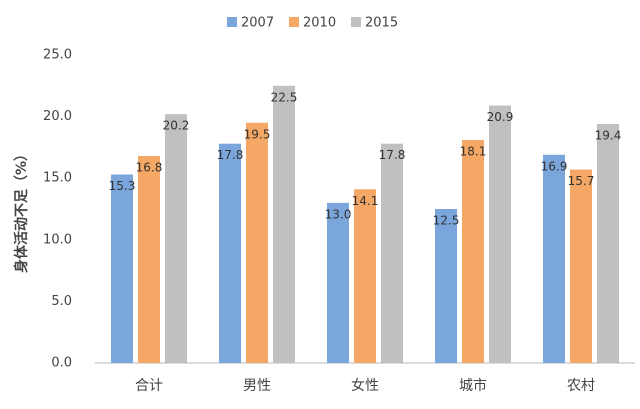 The width and height of the screenshot is (640, 409). Describe the element at coordinates (608, 135) in the screenshot. I see `value-label: 19.4` at that location.